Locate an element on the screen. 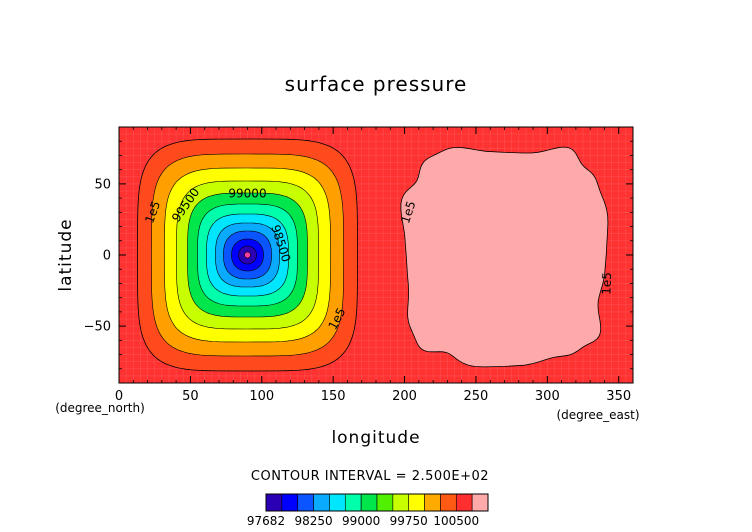 The width and height of the screenshot is (752, 532). x-tick-label: 200 is located at coordinates (404, 396).